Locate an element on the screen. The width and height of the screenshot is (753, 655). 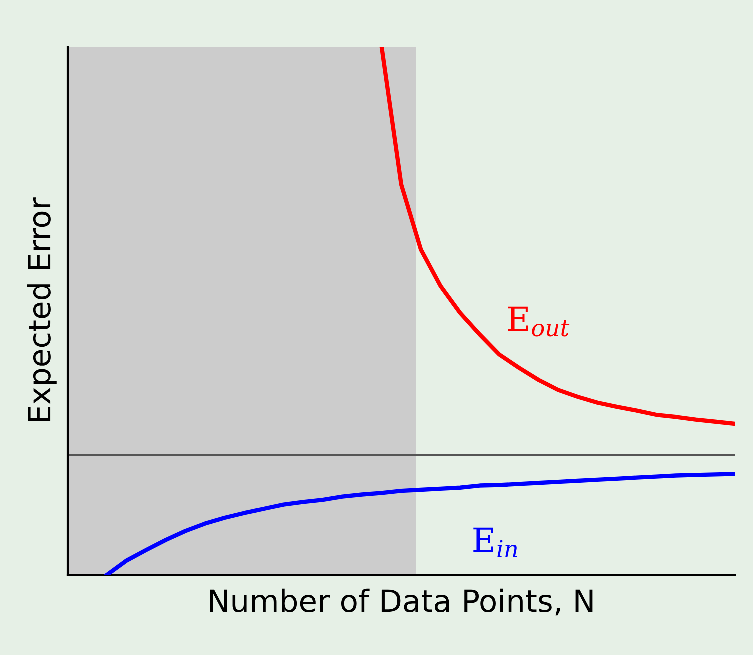
x-axis-title: Number of Data Points, N is located at coordinates (401, 602).